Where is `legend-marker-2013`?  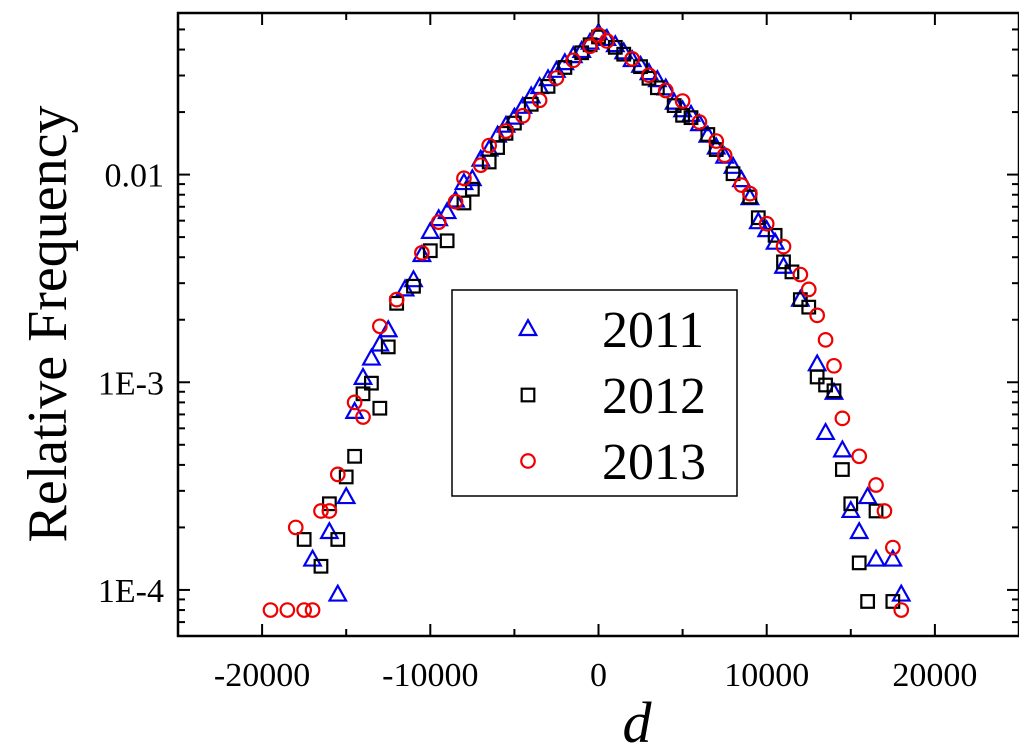
legend-marker-2013 is located at coordinates (528, 461).